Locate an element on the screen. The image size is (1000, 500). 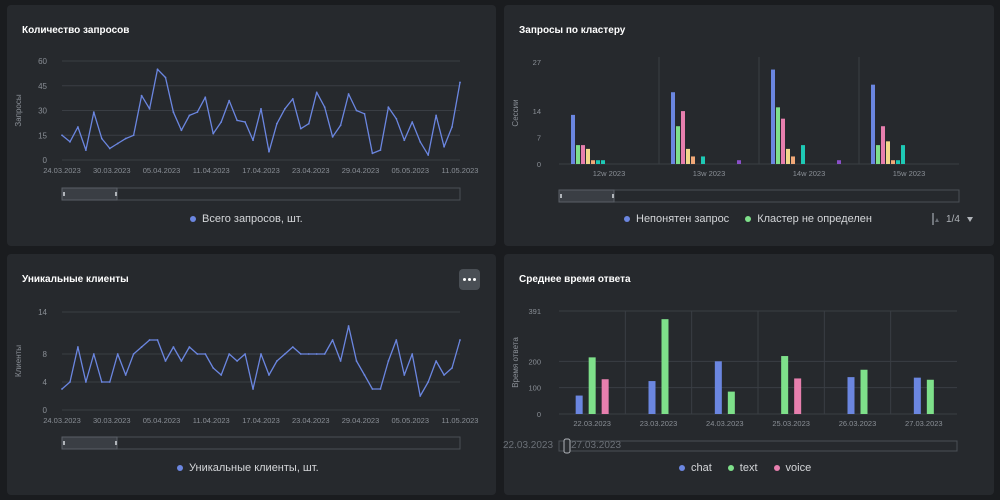
legend-item-text: text is located at coordinates (742, 468).